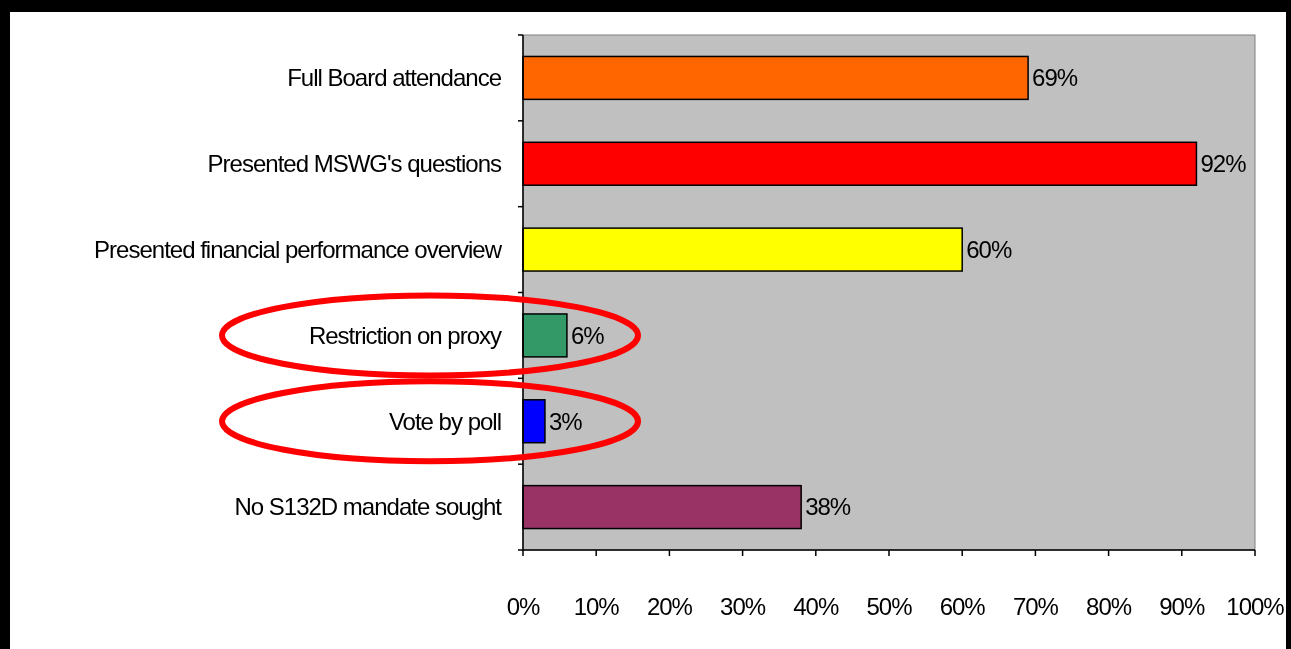 The height and width of the screenshot is (649, 1291). Describe the element at coordinates (587, 335) in the screenshot. I see `data-label: 6%` at that location.